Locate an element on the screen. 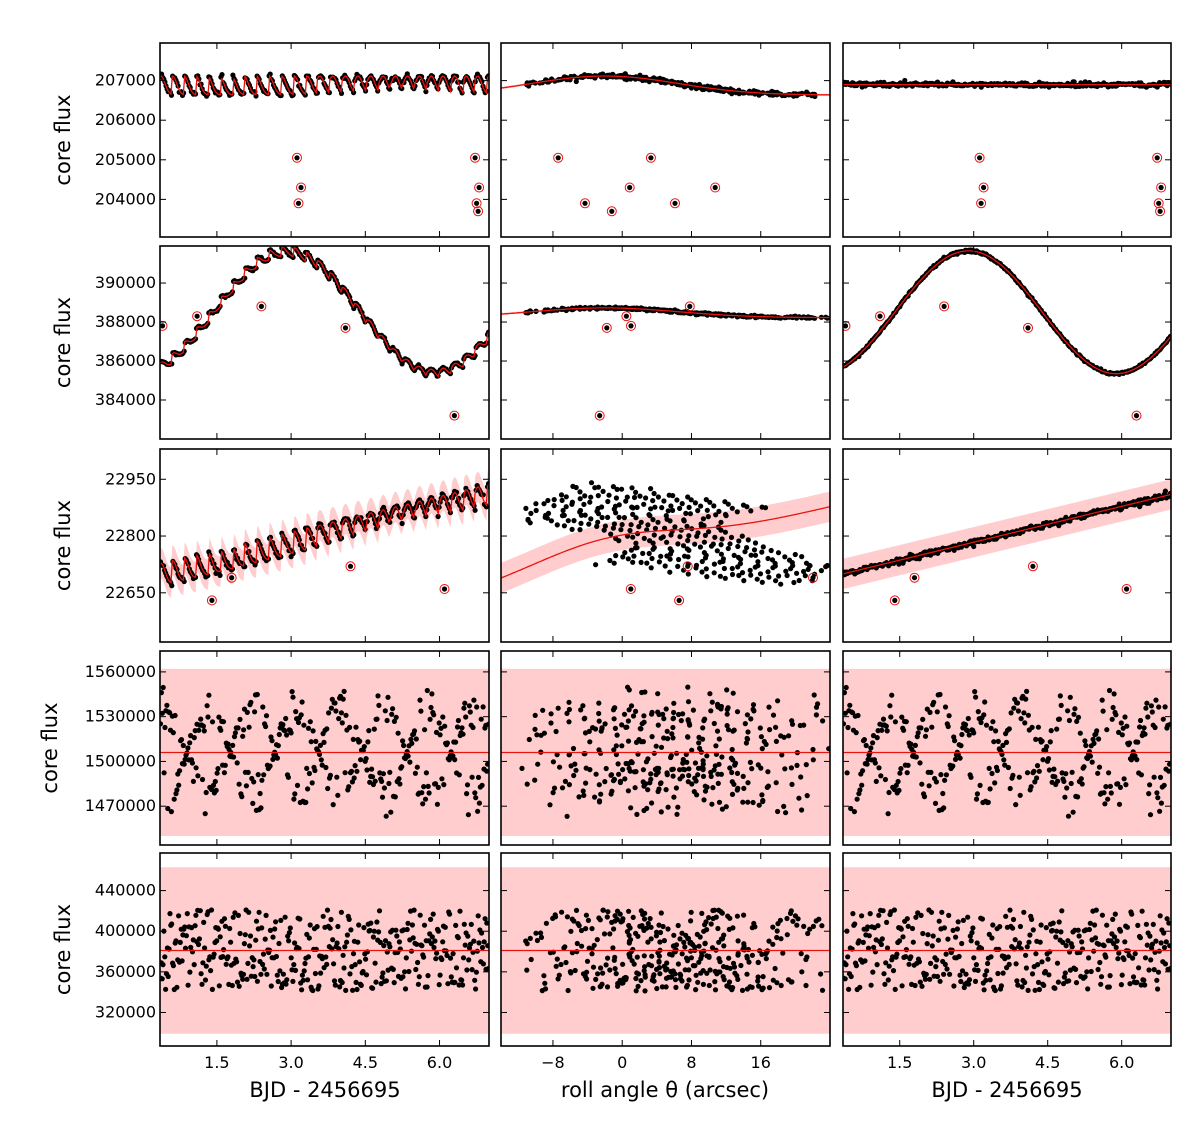 The width and height of the screenshot is (1200, 1125). model-line is located at coordinates (665, 542).